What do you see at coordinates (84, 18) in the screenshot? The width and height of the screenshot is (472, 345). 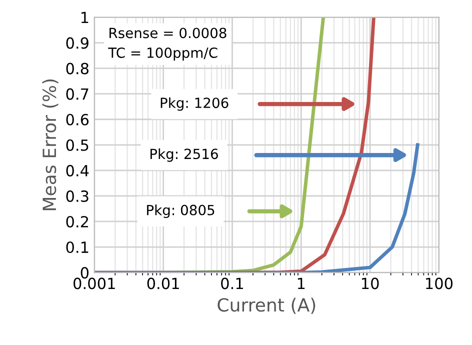 I see `y-tick-label: 1` at bounding box center [84, 18].